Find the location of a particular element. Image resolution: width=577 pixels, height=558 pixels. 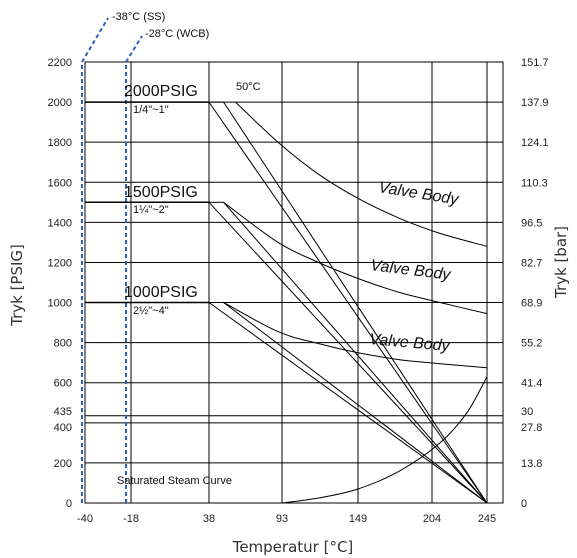

rating-label-1000: 1000PSIG is located at coordinates (161, 292).